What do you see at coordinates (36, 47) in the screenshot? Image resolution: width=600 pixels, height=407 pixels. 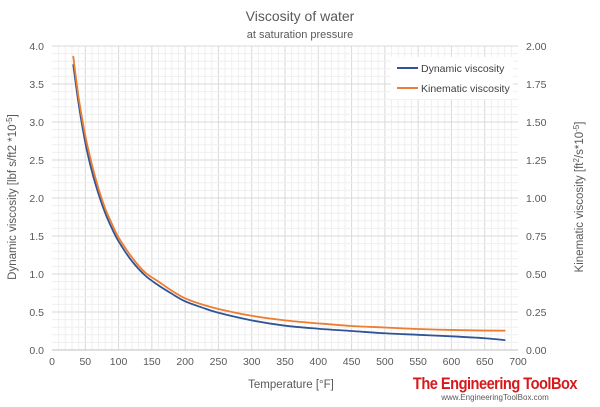 I see `left-y-tick-label: 4.0` at bounding box center [36, 47].